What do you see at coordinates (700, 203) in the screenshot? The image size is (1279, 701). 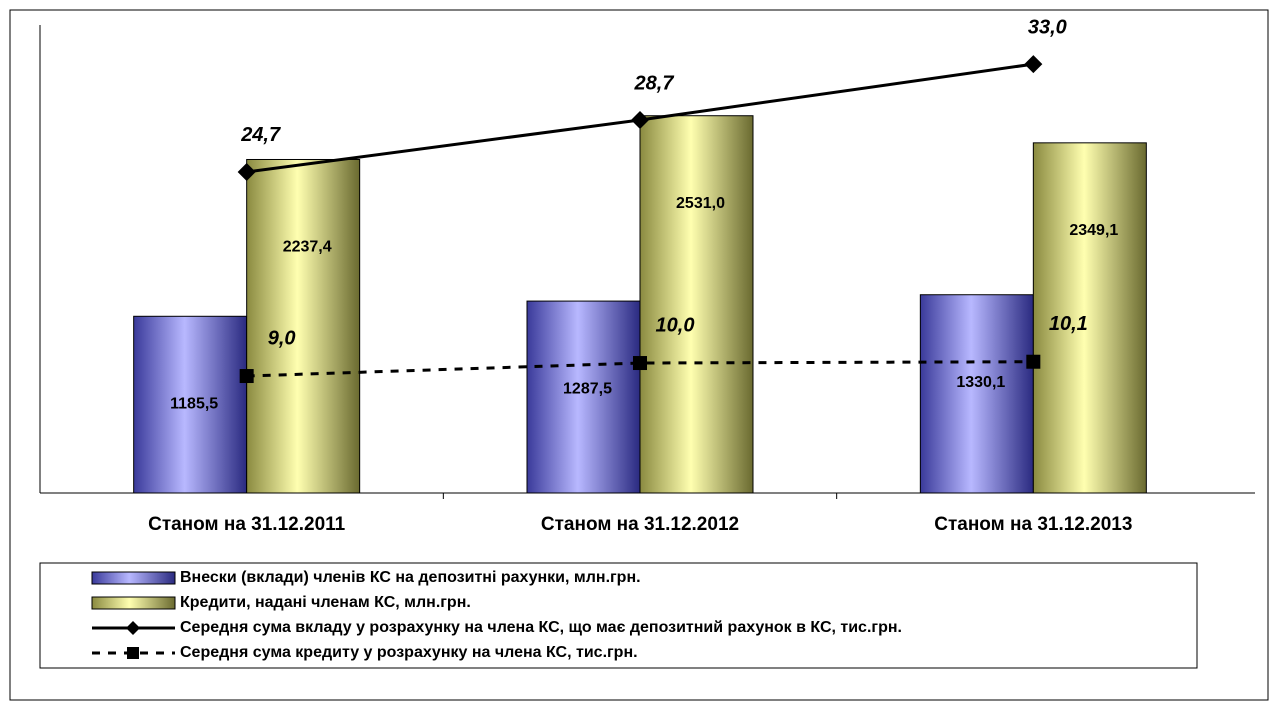 I see `data-label: 2531,0` at bounding box center [700, 203].